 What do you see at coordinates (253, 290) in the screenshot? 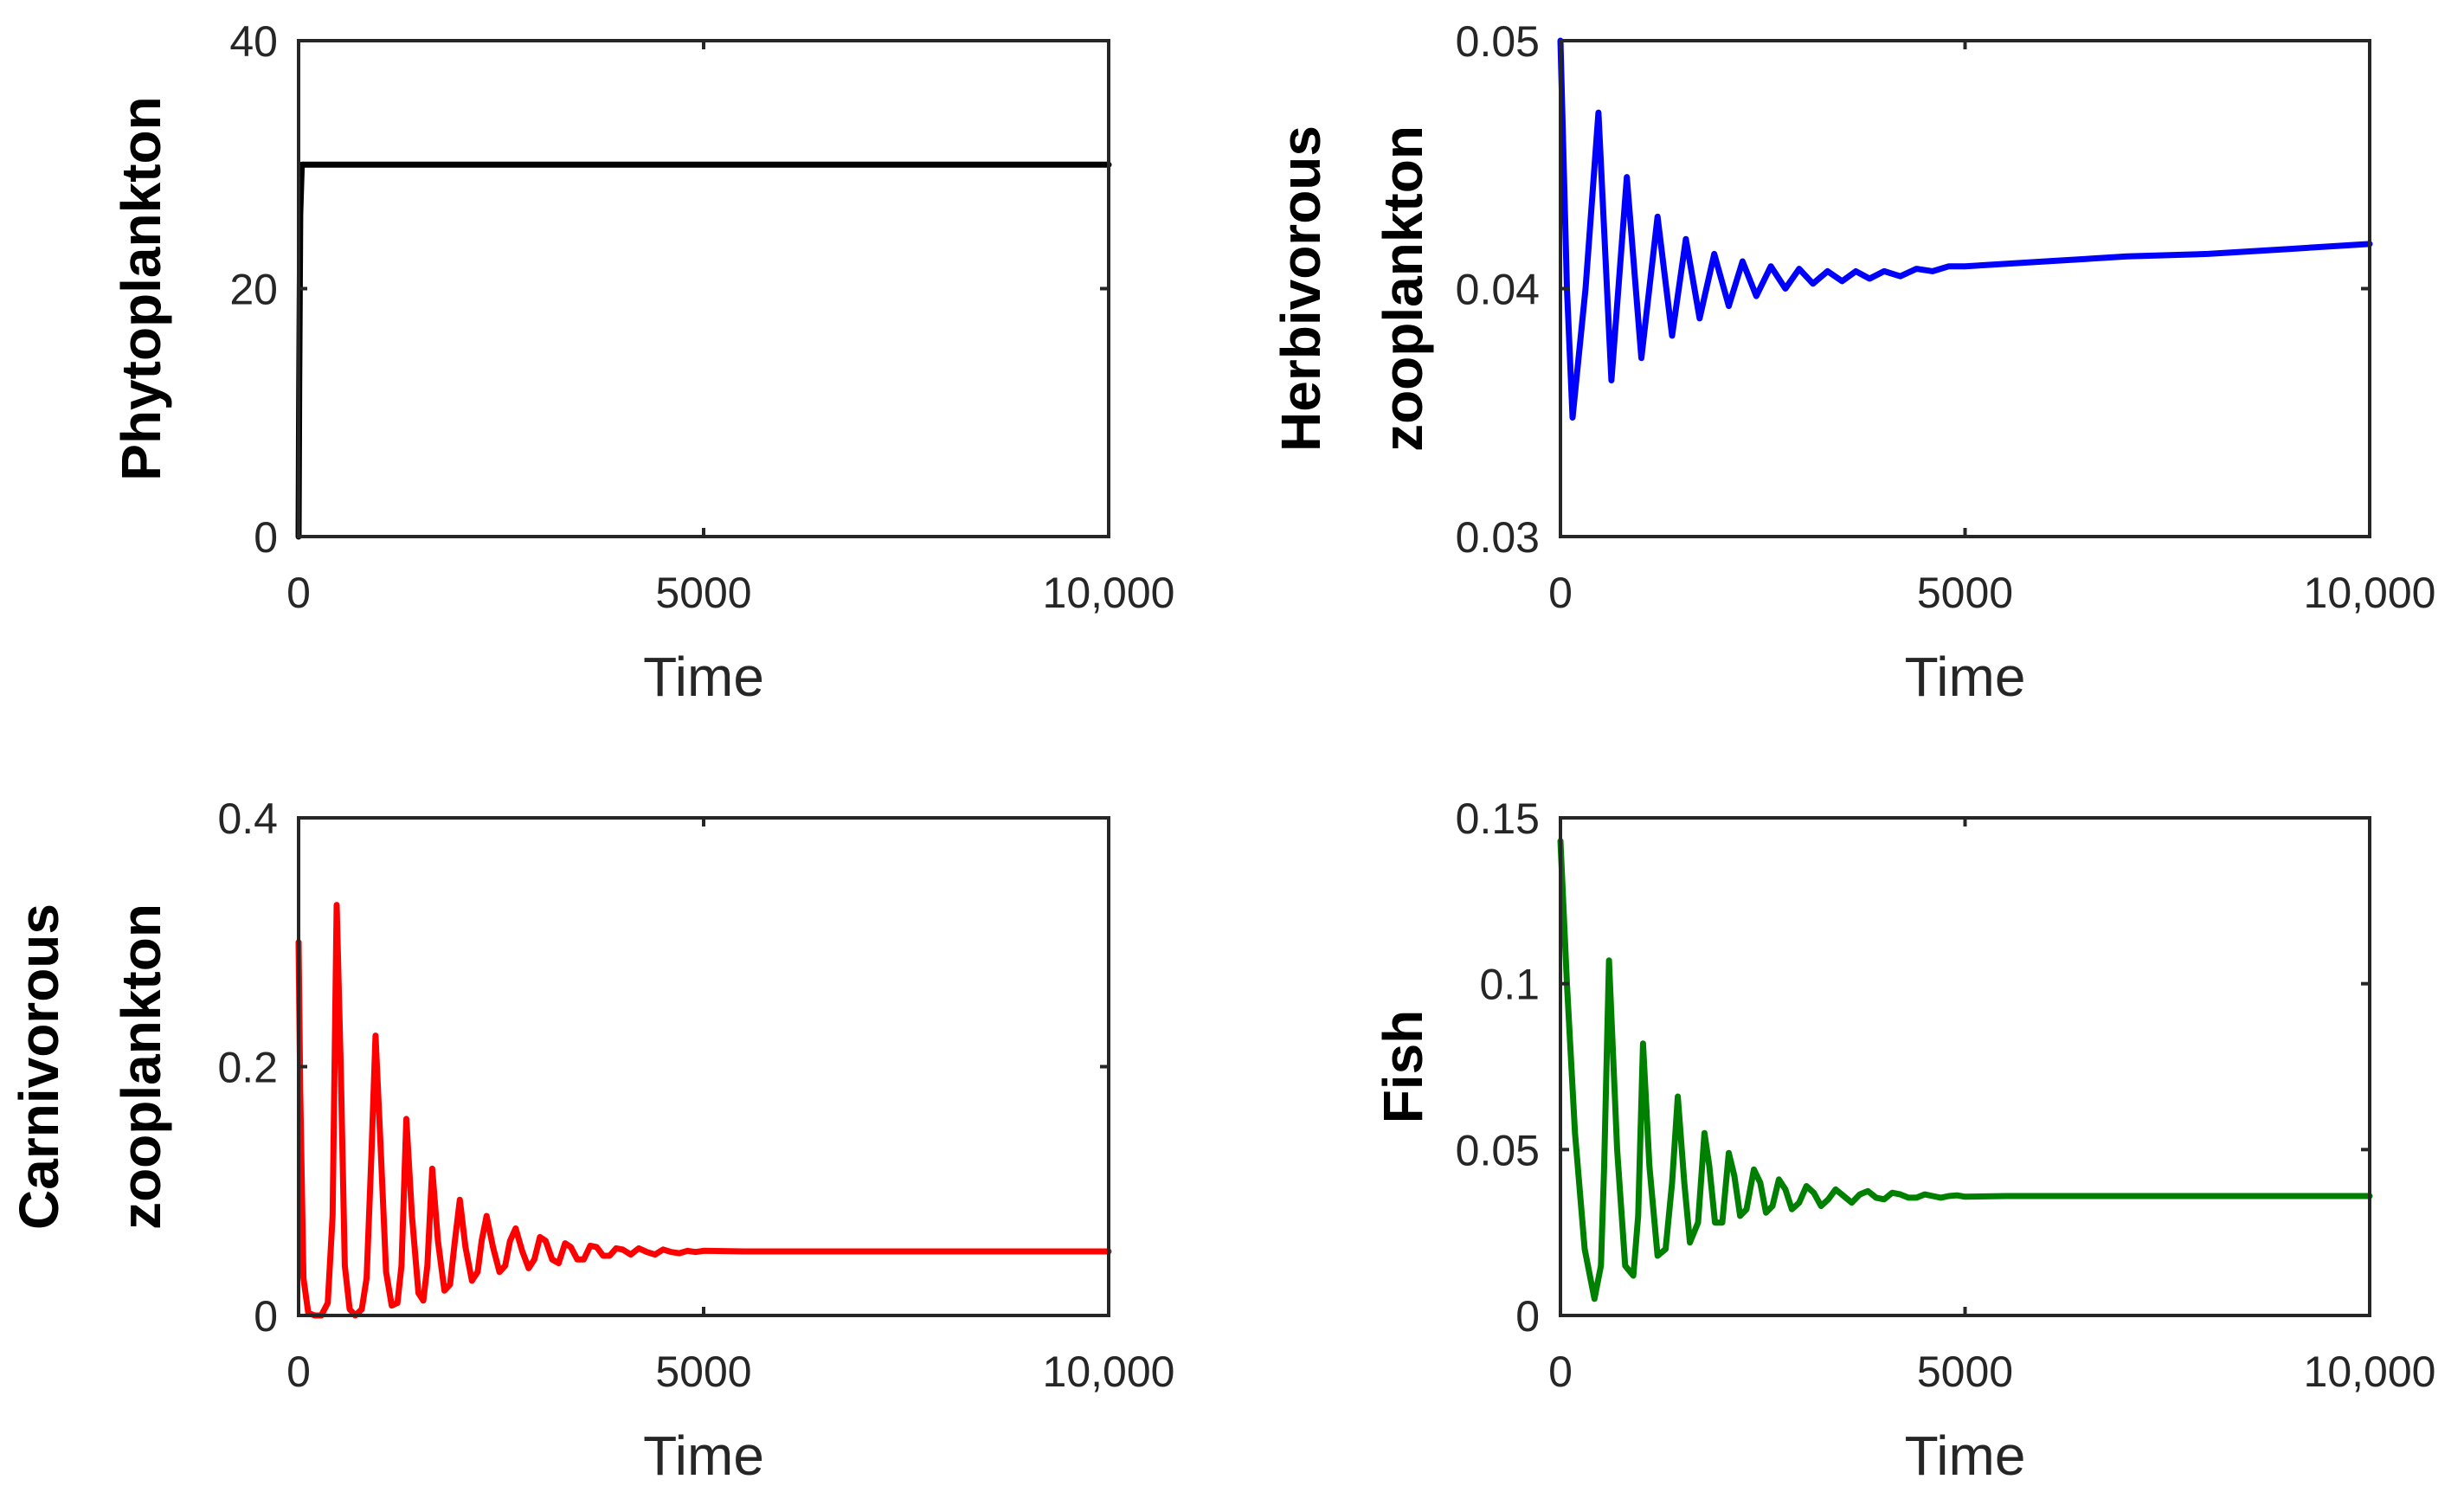
I see `y-tick-label: 20` at bounding box center [253, 290].